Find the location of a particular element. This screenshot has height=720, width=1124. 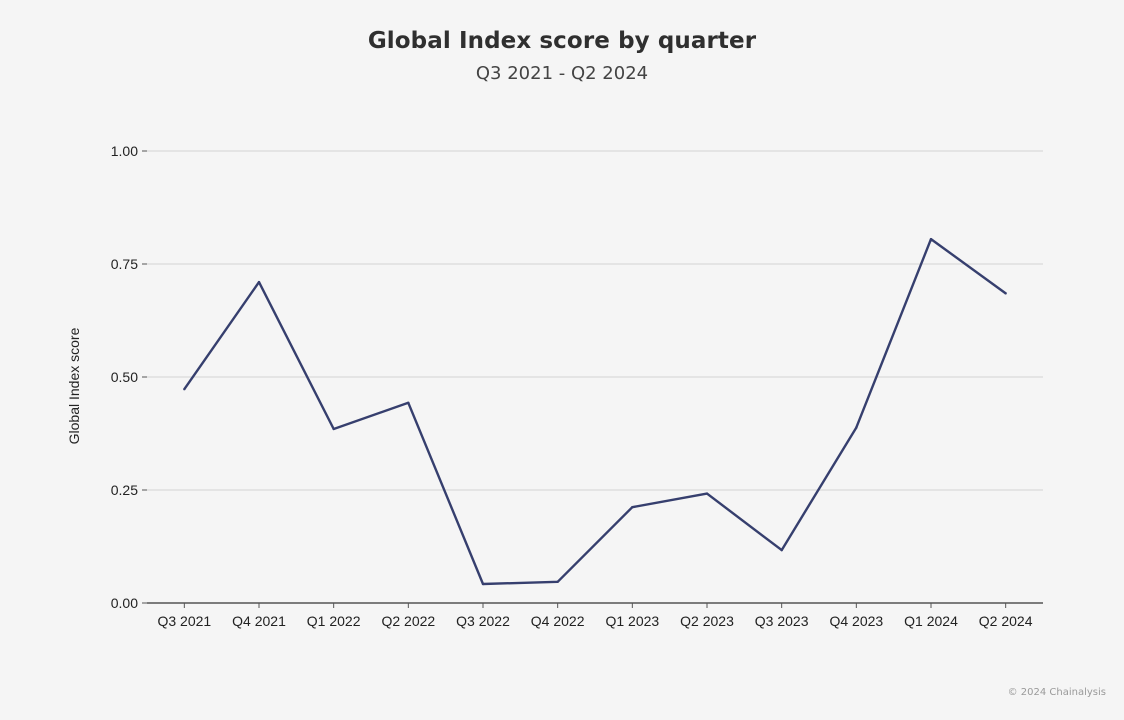

x-tick-label: Q1 2022 is located at coordinates (334, 621).